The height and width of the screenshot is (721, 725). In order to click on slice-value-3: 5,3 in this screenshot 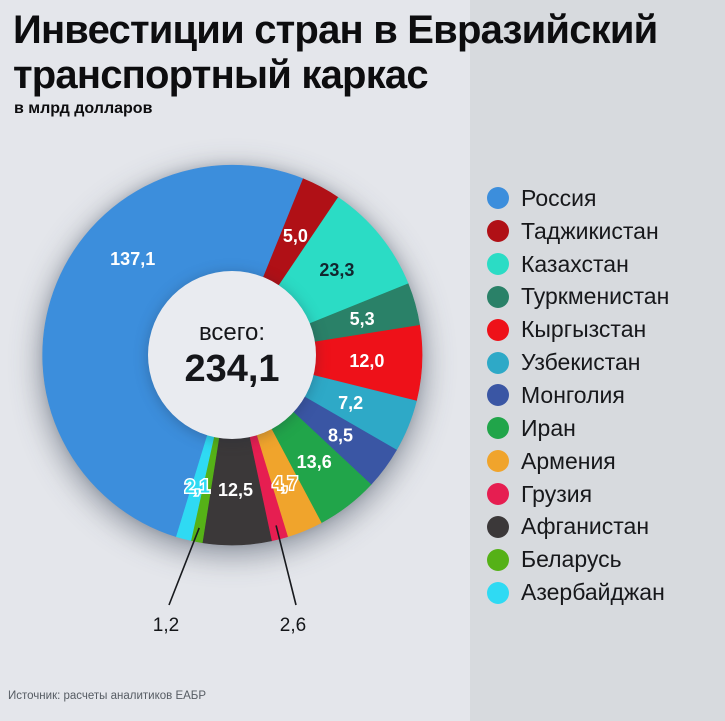, I will do `click(362, 319)`.